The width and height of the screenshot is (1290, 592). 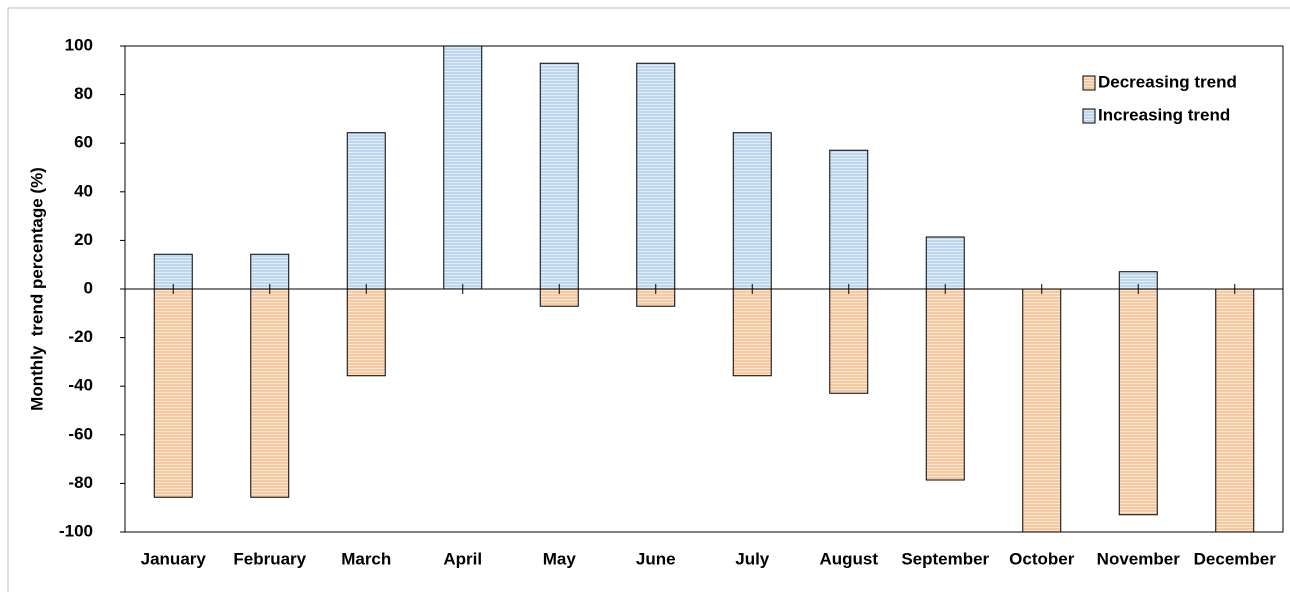 What do you see at coordinates (80, 433) in the screenshot?
I see `y-tick-label: -60` at bounding box center [80, 433].